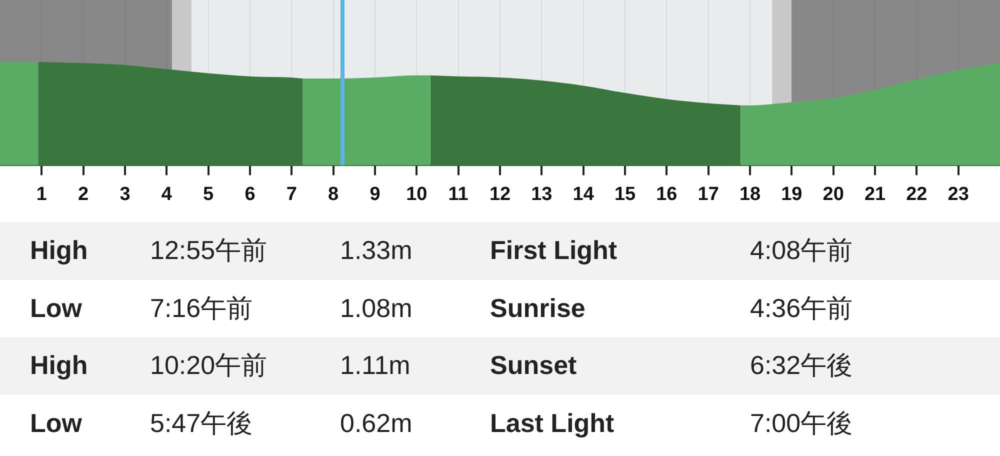 The width and height of the screenshot is (1000, 456). I want to click on x-tick-label: 3, so click(125, 194).